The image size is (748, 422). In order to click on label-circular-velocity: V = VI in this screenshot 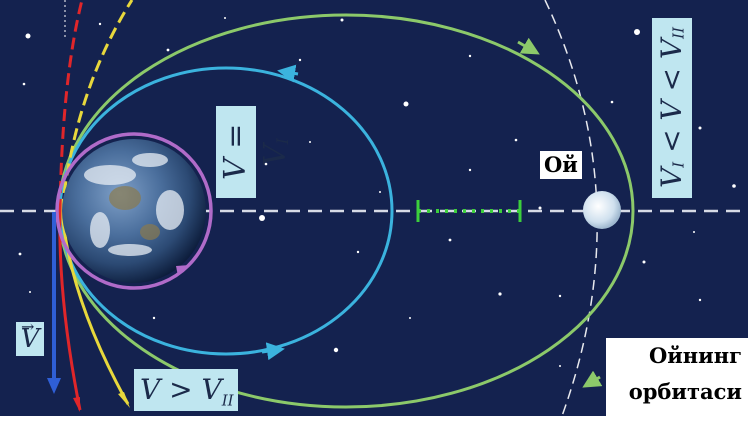, I will do `click(254, 152)`.